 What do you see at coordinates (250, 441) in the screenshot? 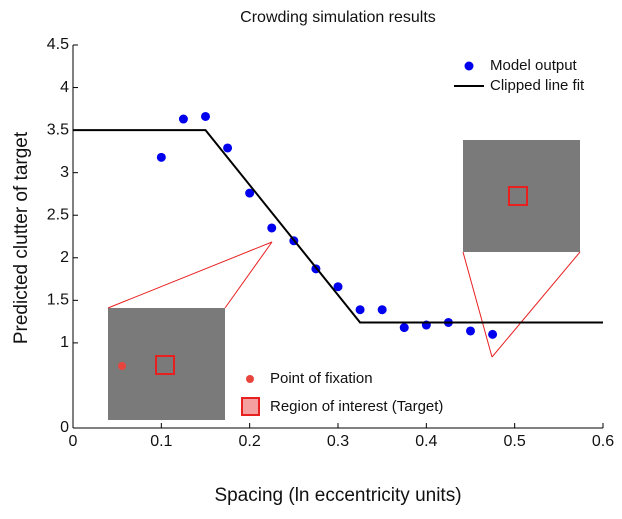
I see `x-tick-label: 0.2` at bounding box center [250, 441].